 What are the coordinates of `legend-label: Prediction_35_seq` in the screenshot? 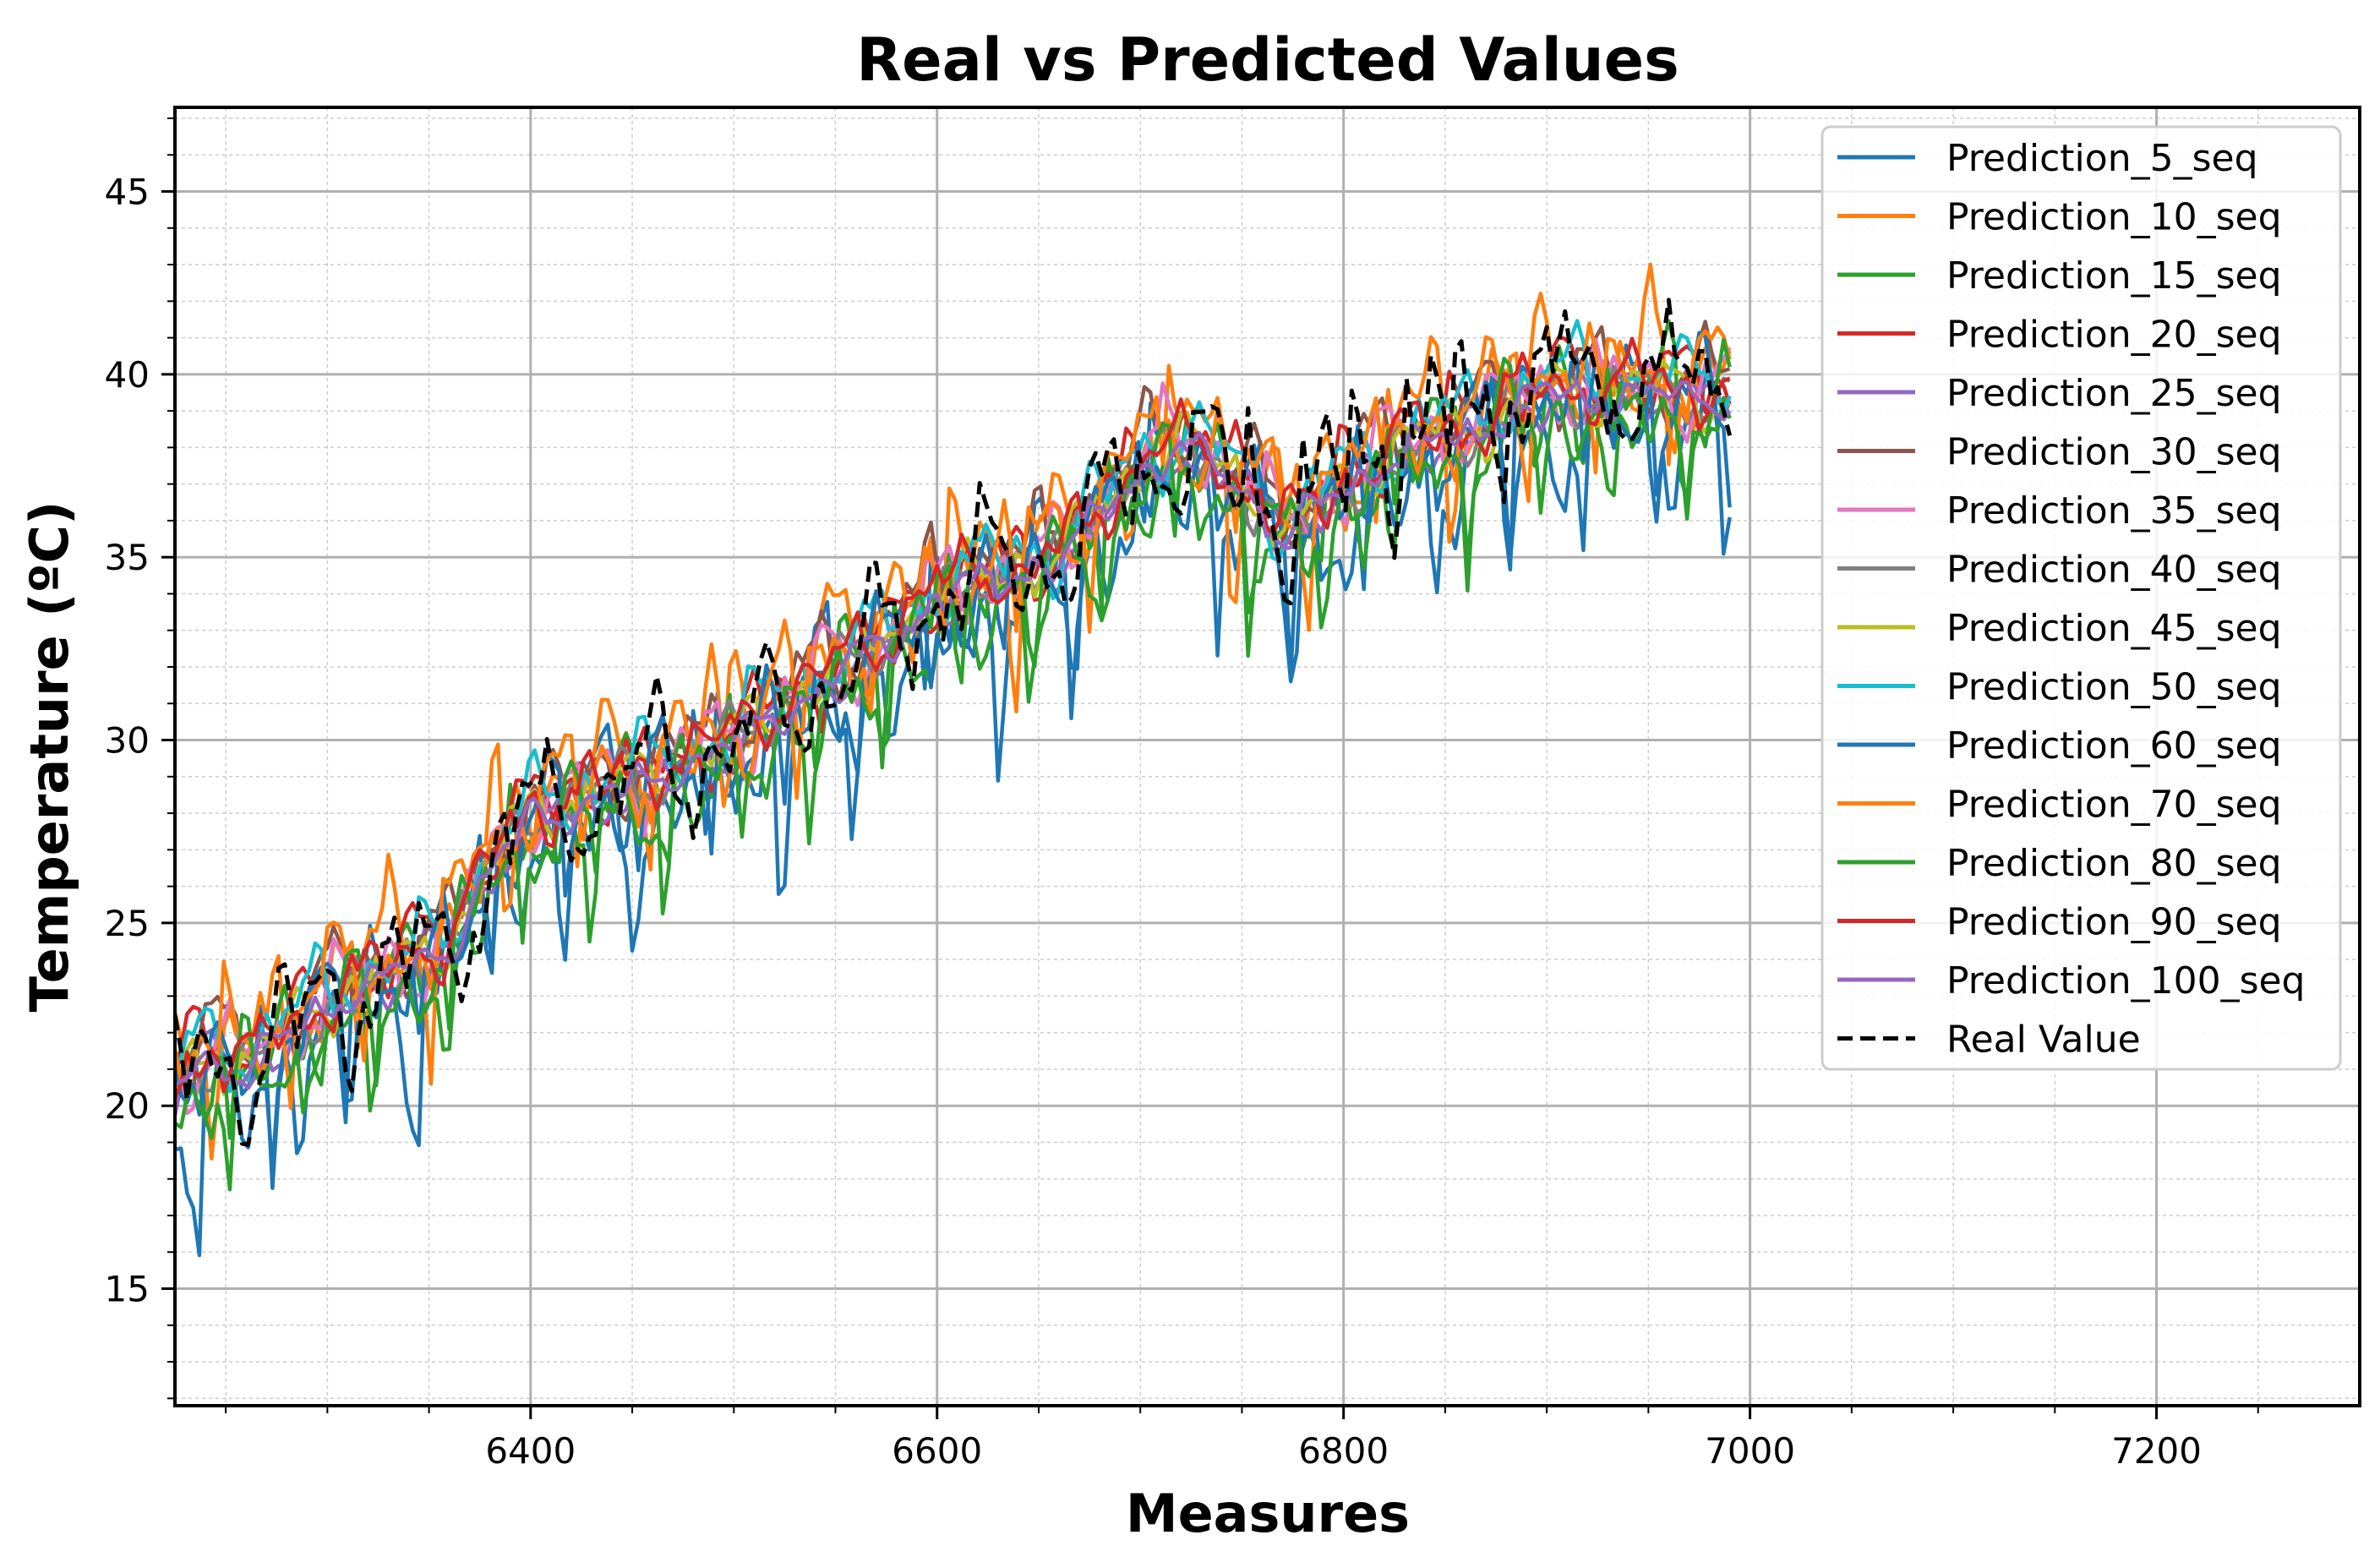 It's located at (2114, 511).